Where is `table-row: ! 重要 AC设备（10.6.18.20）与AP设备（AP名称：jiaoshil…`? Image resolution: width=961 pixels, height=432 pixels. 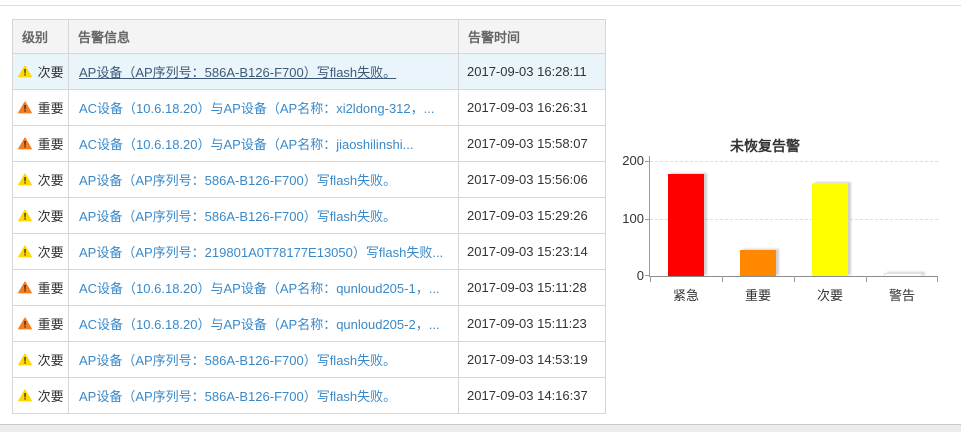 table-row: ! 重要 AC设备（10.6.18.20）与AP设备（AP名称：jiaoshil… is located at coordinates (309, 143).